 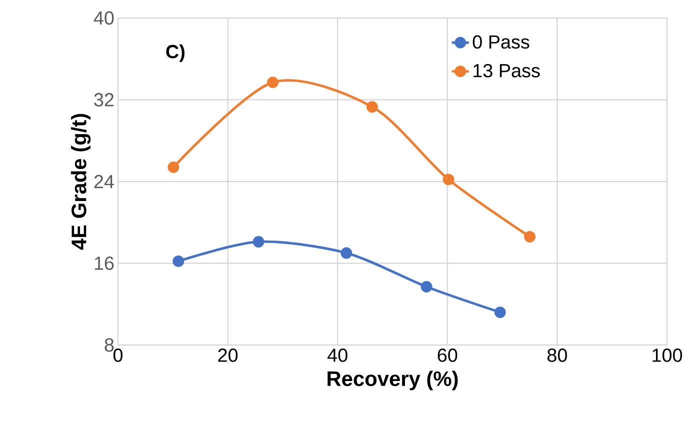 What do you see at coordinates (104, 18) in the screenshot?
I see `y-tick-label: 40` at bounding box center [104, 18].